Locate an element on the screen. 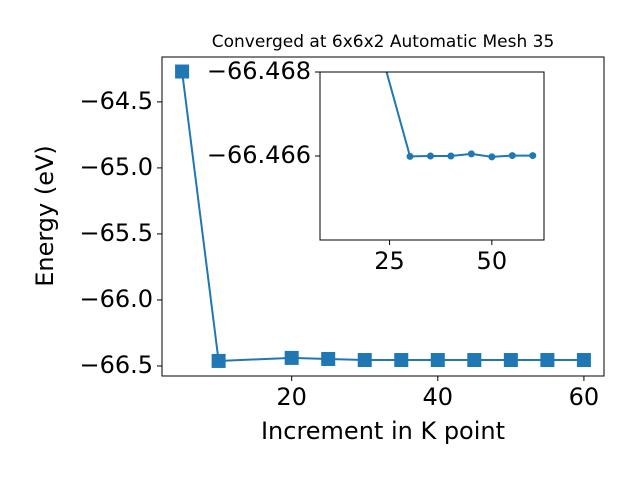 This screenshot has height=480, width=640. x-tick-label: 20 is located at coordinates (291, 397).